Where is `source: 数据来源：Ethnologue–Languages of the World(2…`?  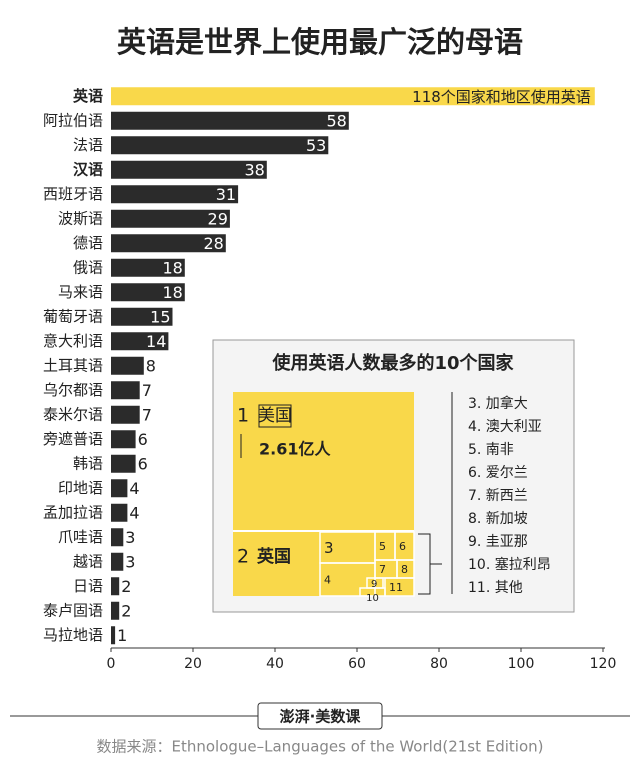
source: 数据来源：Ethnologue–Languages of the World(2… is located at coordinates (319, 747).